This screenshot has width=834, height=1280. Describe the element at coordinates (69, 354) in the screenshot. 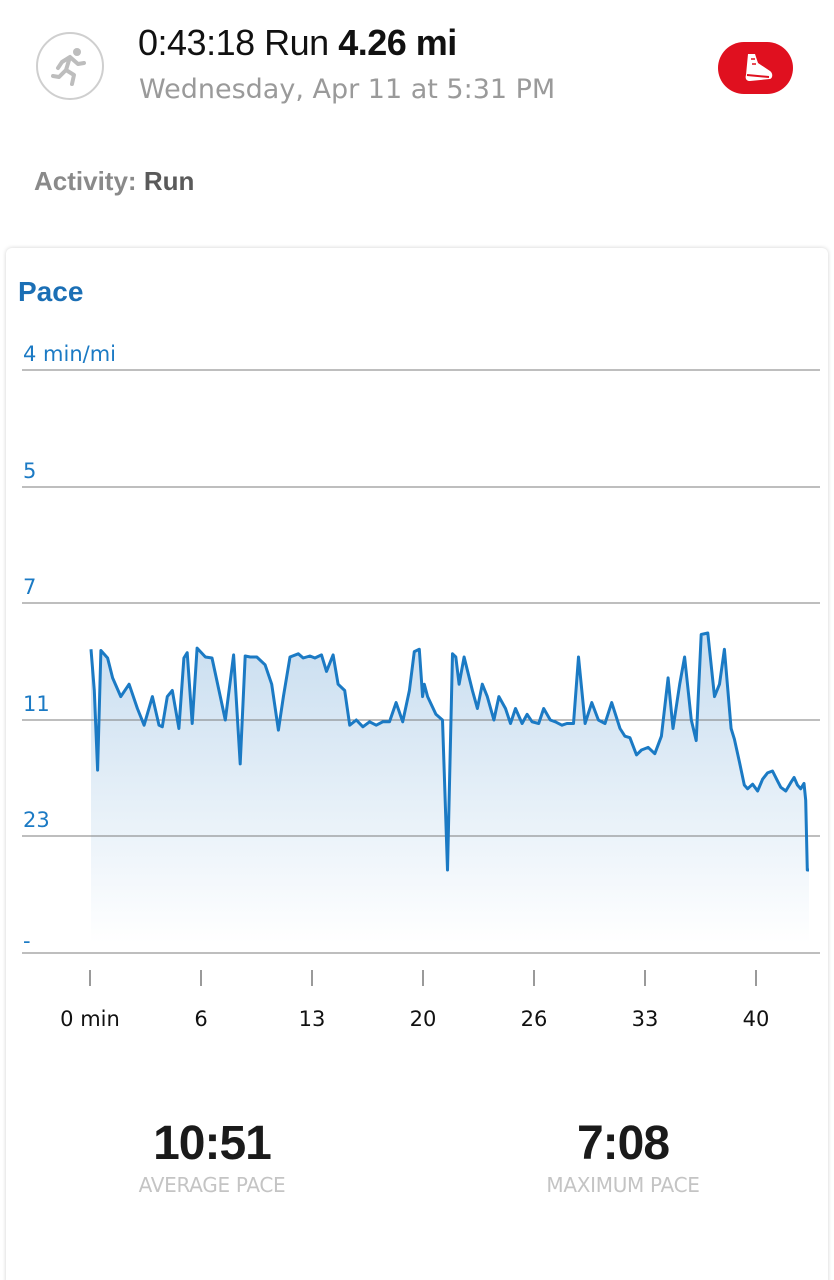

I see `y-tick-label: 4 min/mi` at that location.